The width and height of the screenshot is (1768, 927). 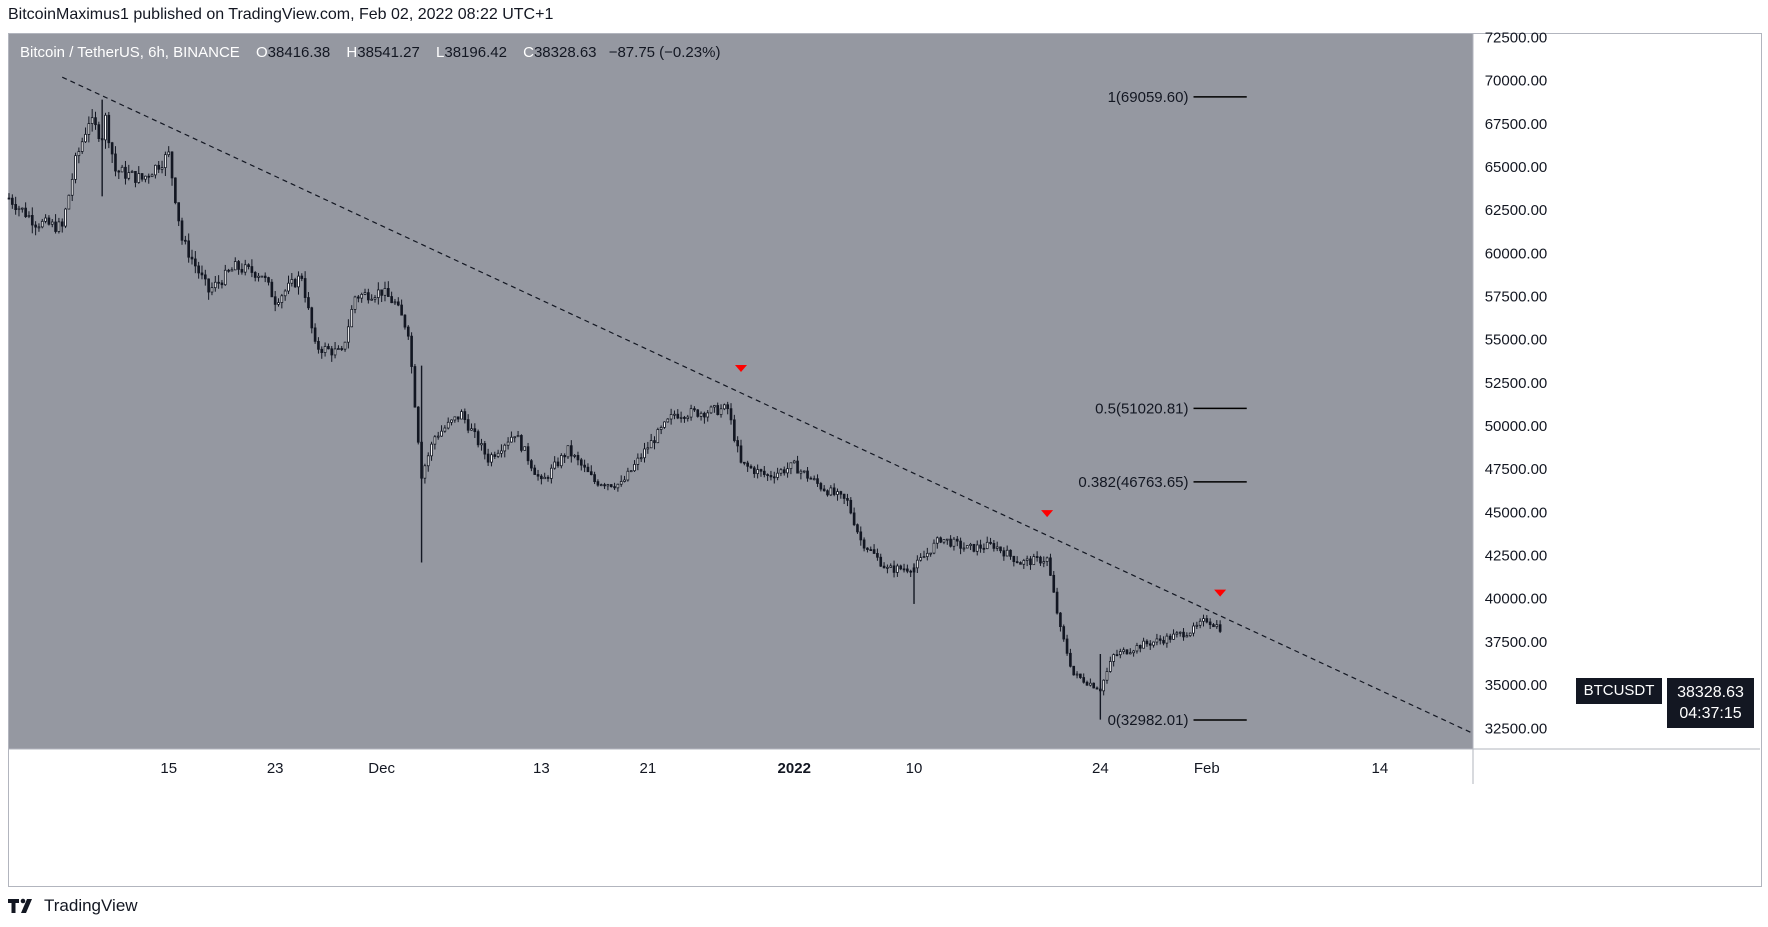 What do you see at coordinates (440, 52) in the screenshot?
I see `legend-low-label: L` at bounding box center [440, 52].